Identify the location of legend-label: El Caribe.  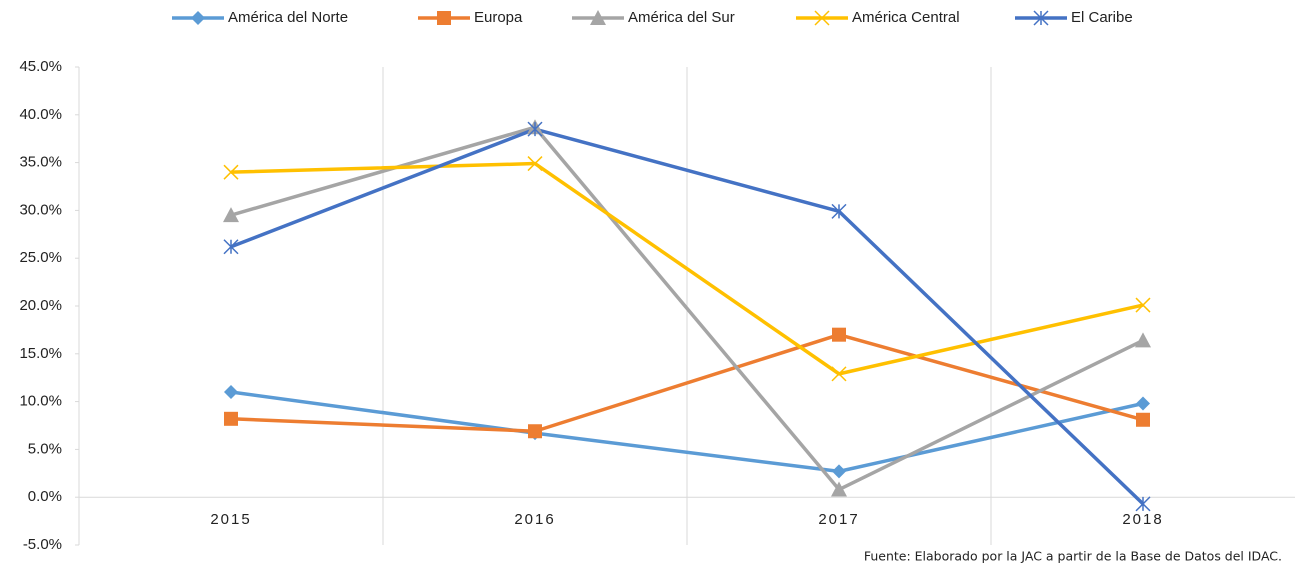
(1102, 17).